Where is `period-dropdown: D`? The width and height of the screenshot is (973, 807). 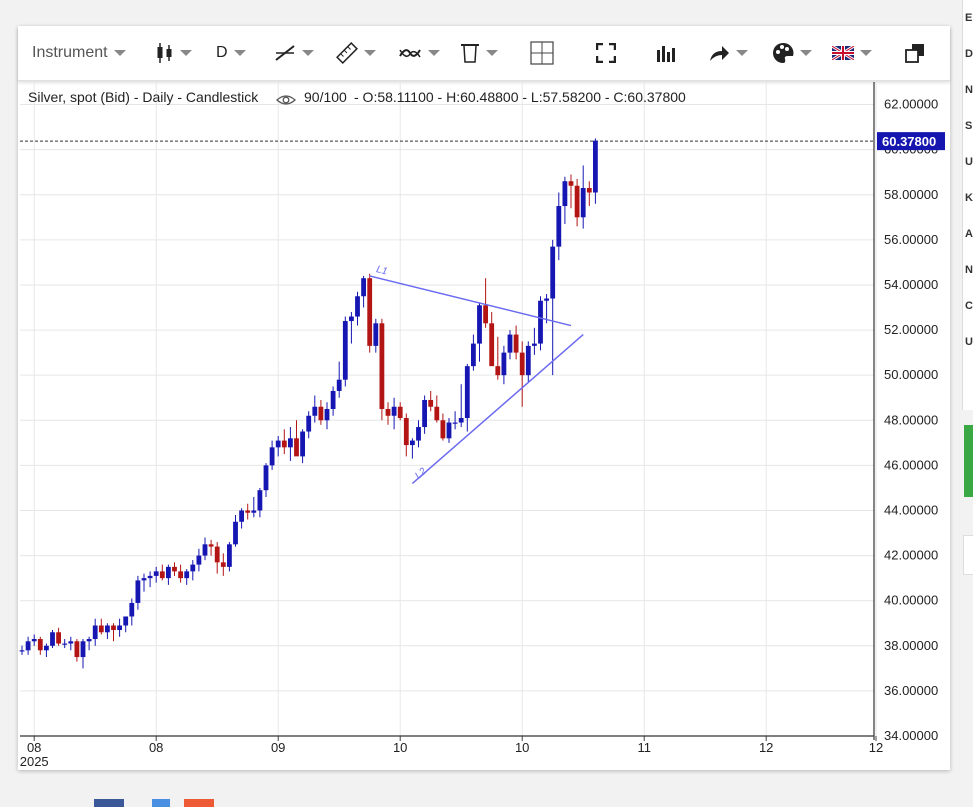 period-dropdown: D is located at coordinates (231, 53).